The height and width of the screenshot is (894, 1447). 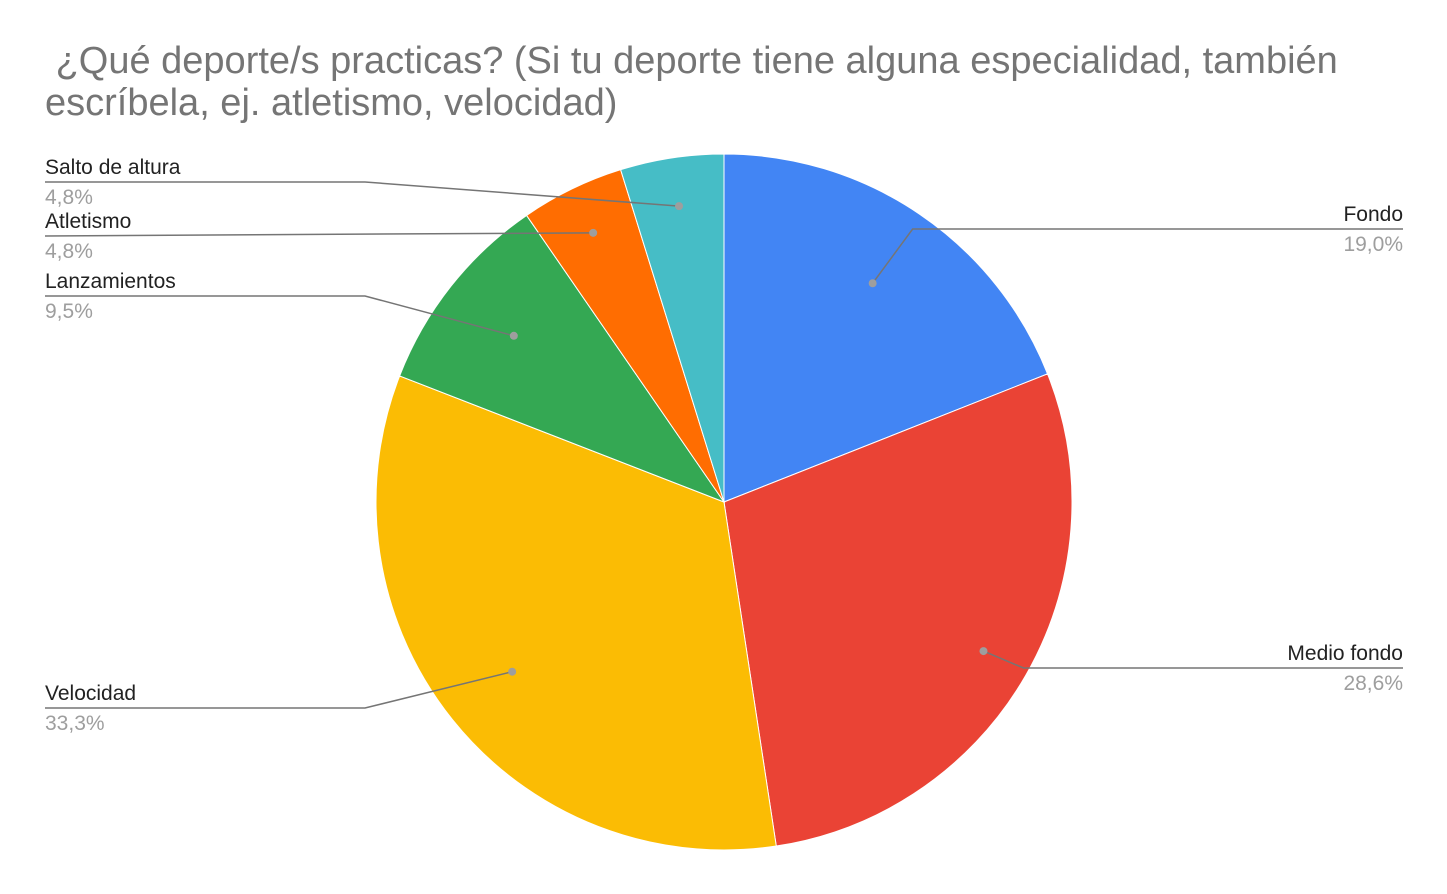 I want to click on slice-percent-velocidad: 33,3%, so click(x=75, y=723).